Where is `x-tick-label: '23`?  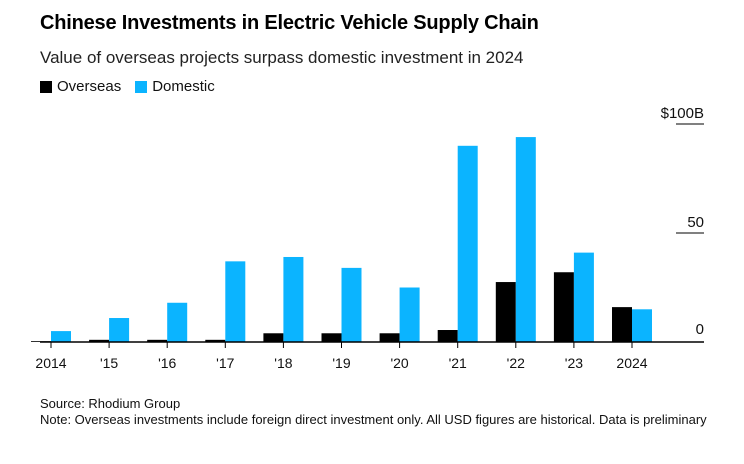
x-tick-label: '23 is located at coordinates (574, 363).